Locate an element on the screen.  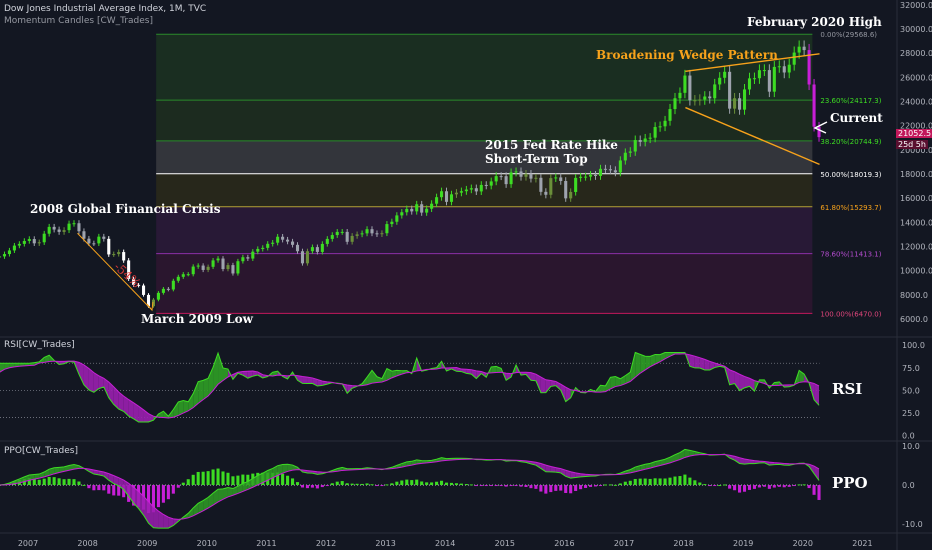
ppo-panel-title: PPO[CW_Trades] is located at coordinates (41, 451).